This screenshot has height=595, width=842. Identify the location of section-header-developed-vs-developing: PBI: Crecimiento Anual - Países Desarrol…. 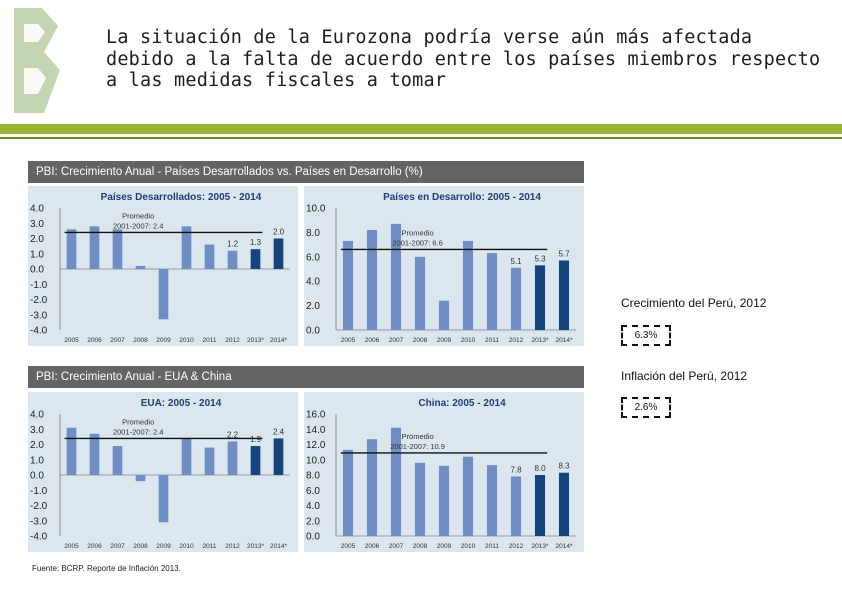
(306, 172).